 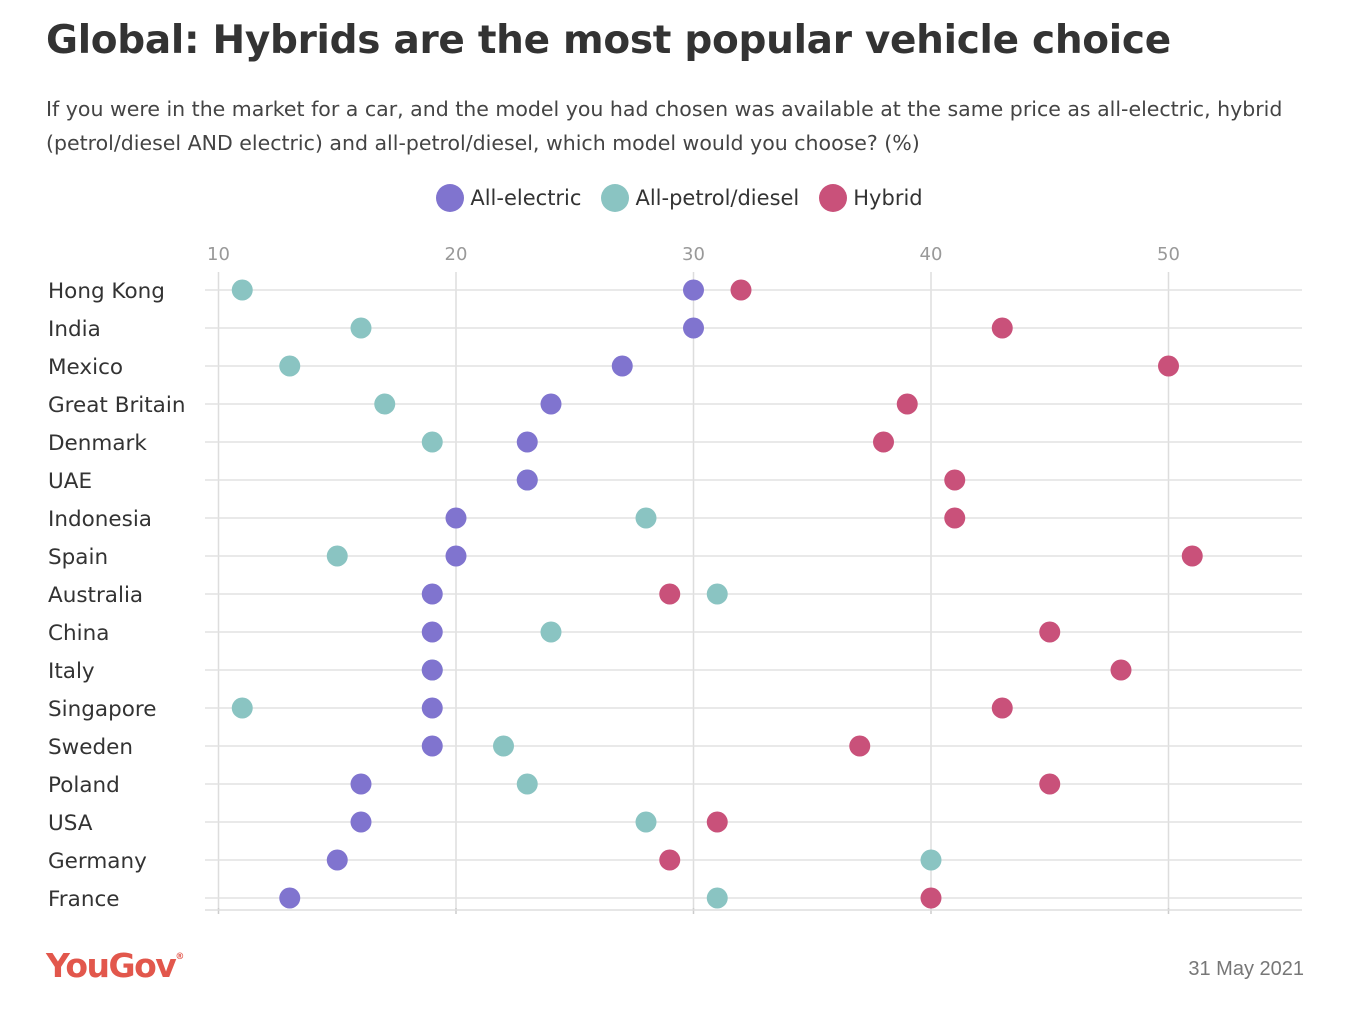 What do you see at coordinates (1168, 254) in the screenshot?
I see `x-tick-label: 50` at bounding box center [1168, 254].